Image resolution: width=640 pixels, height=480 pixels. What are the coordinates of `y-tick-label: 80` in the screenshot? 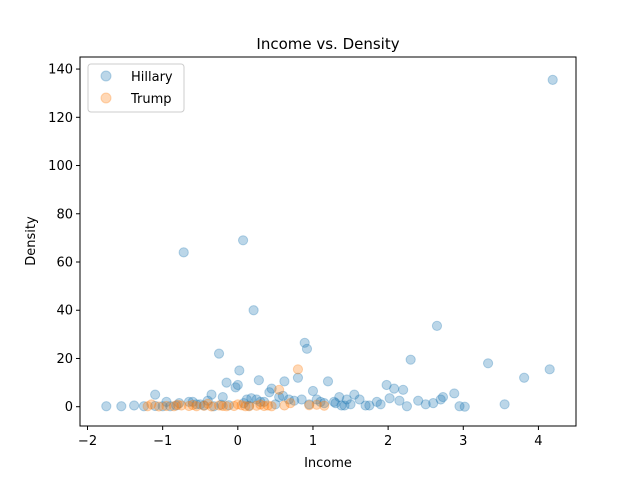 It's located at (64, 214).